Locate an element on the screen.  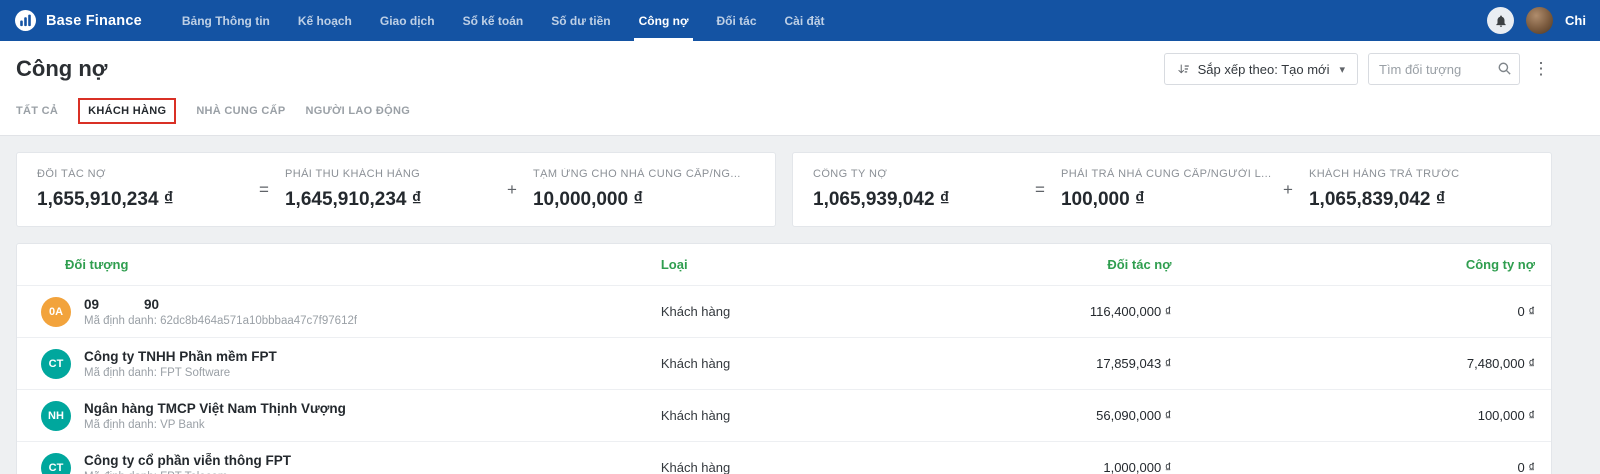
metric-cong-ty-no: CÔNG TY NỢ 1,065,939,042 ₫ is located at coordinates (924, 189).